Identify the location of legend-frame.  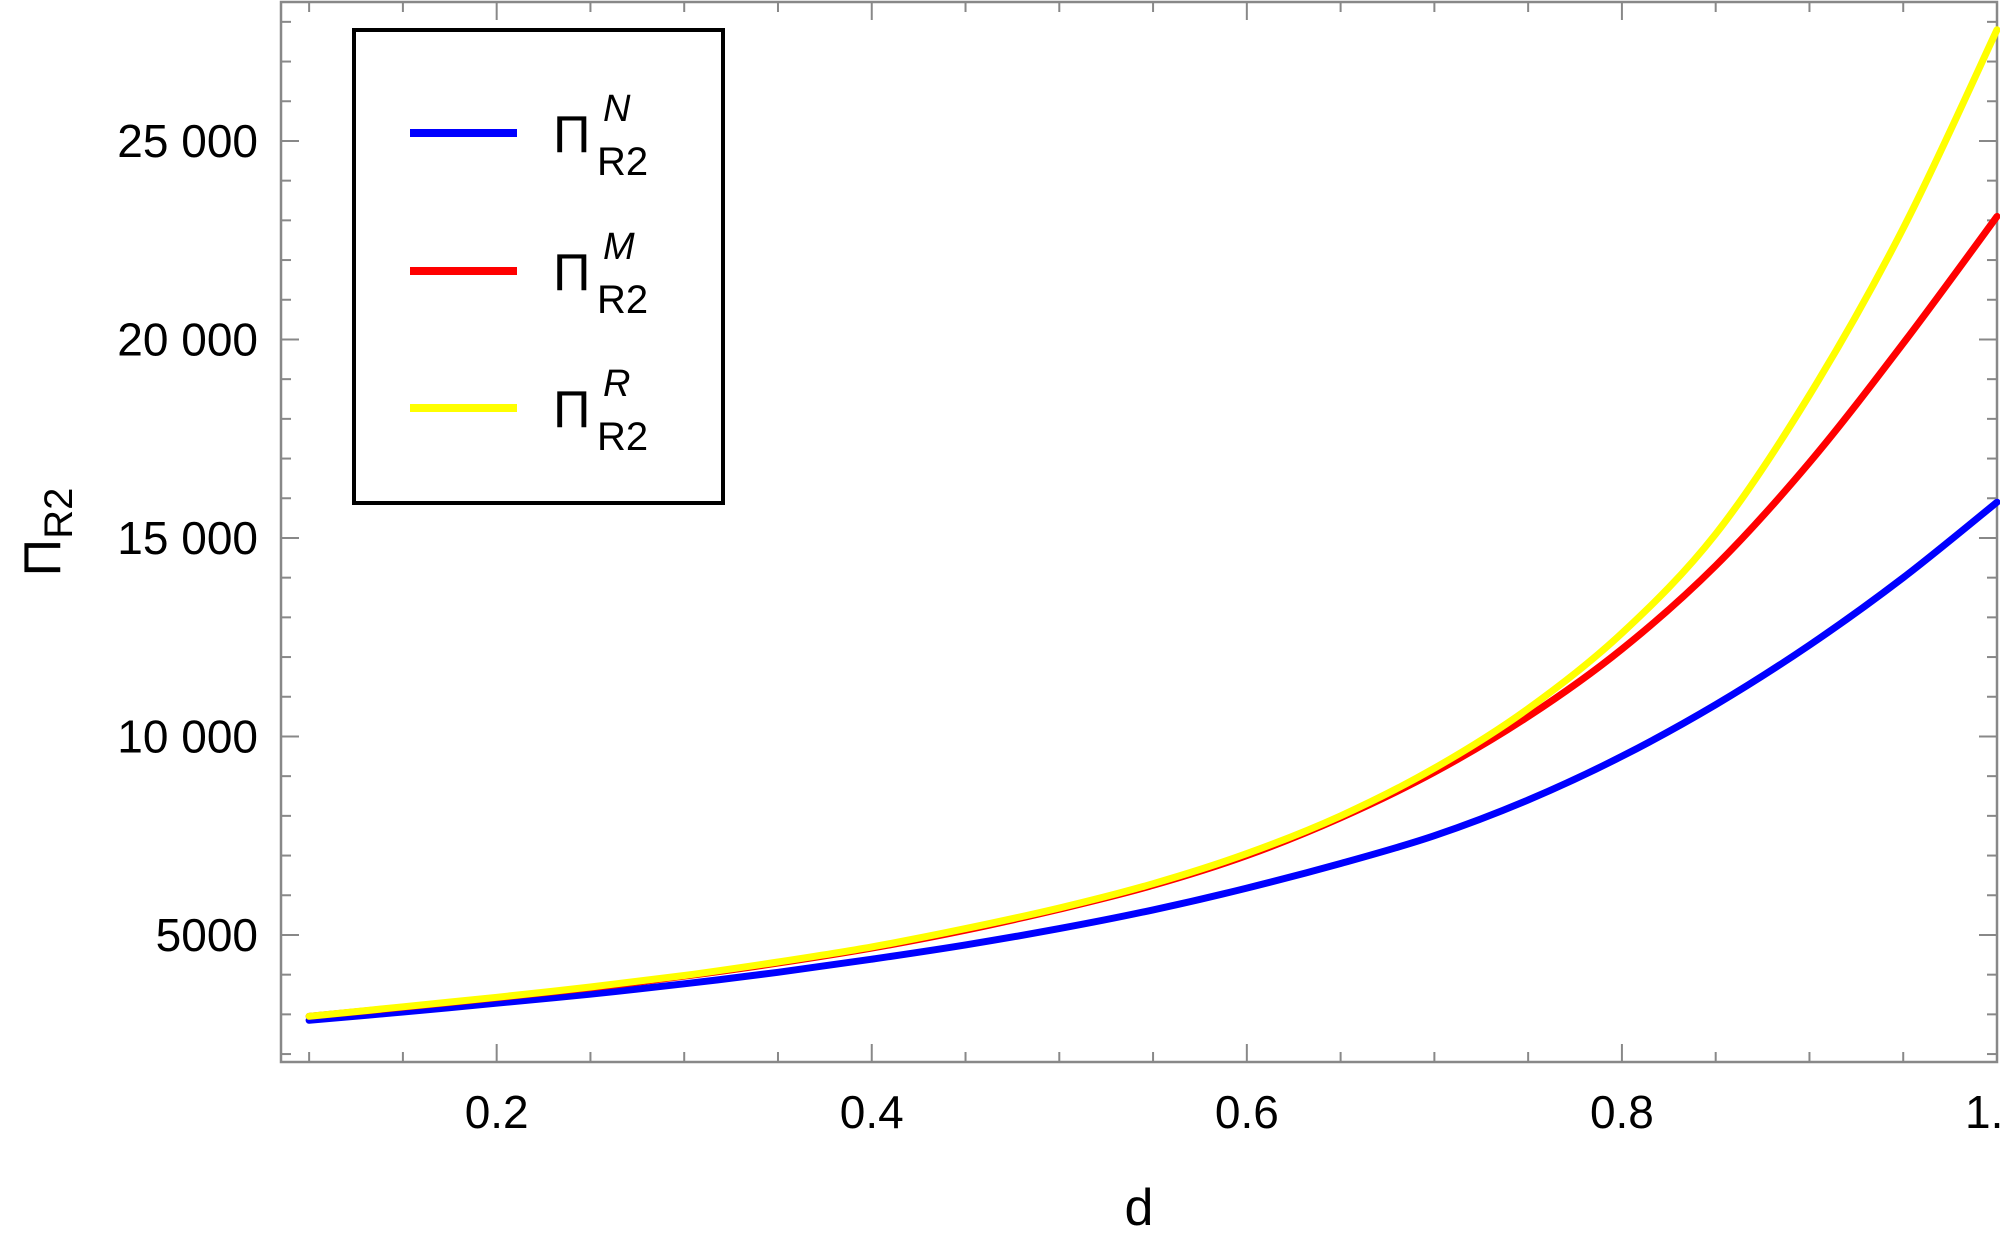
(538, 266).